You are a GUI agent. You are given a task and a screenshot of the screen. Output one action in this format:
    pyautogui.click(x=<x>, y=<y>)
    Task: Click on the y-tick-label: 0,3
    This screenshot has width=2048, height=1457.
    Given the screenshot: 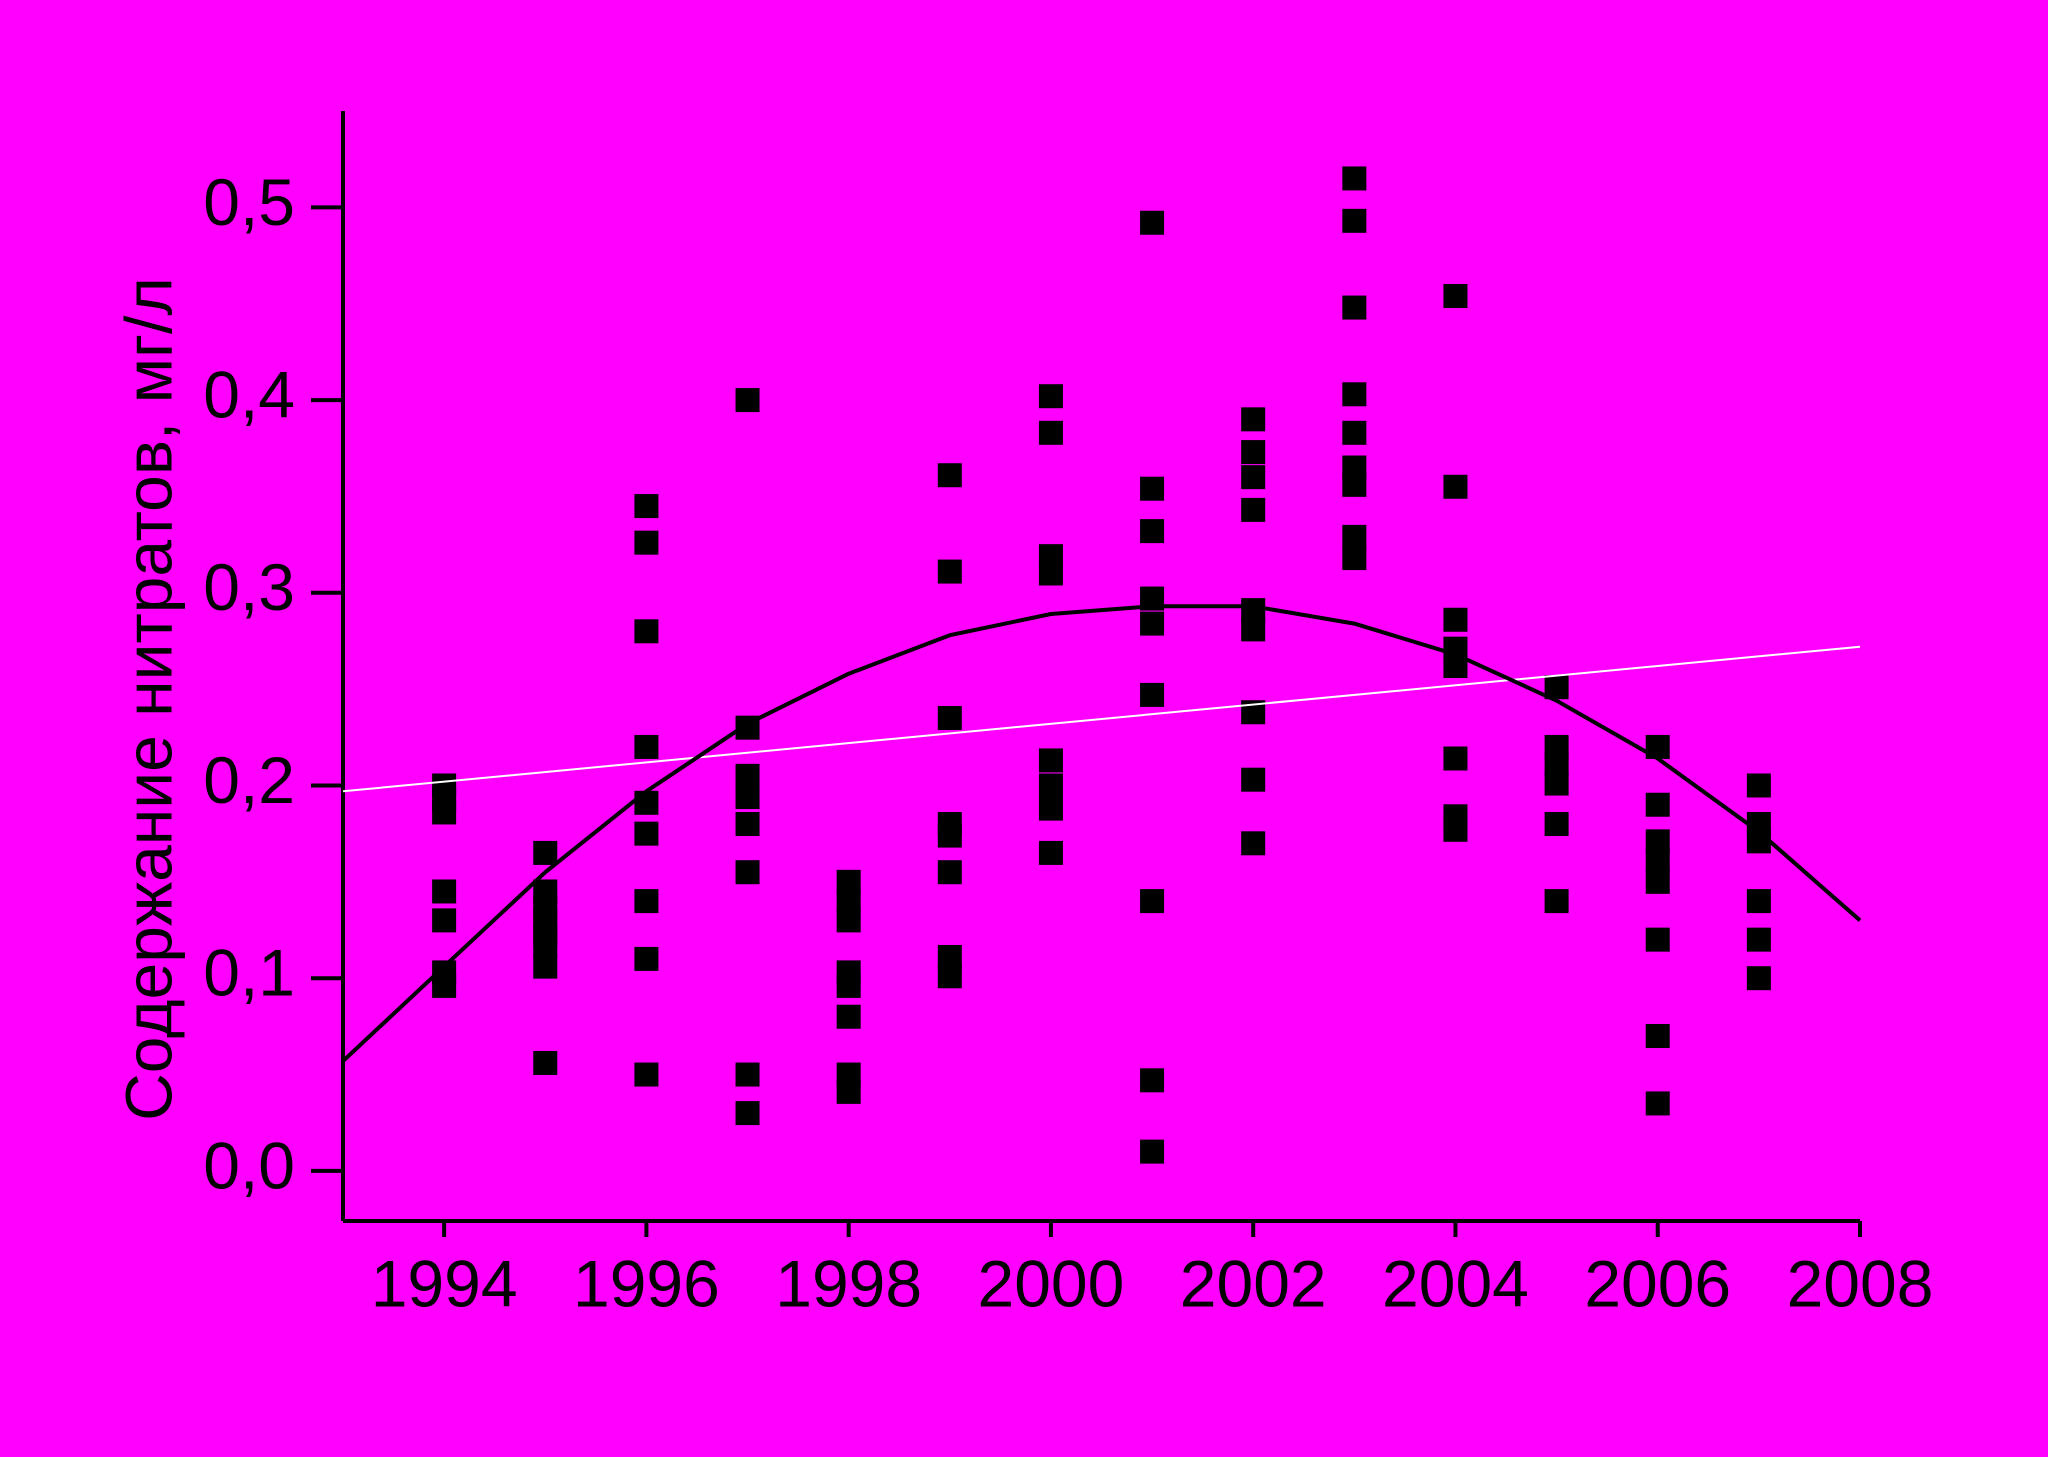 What is the action you would take?
    pyautogui.click(x=249, y=587)
    